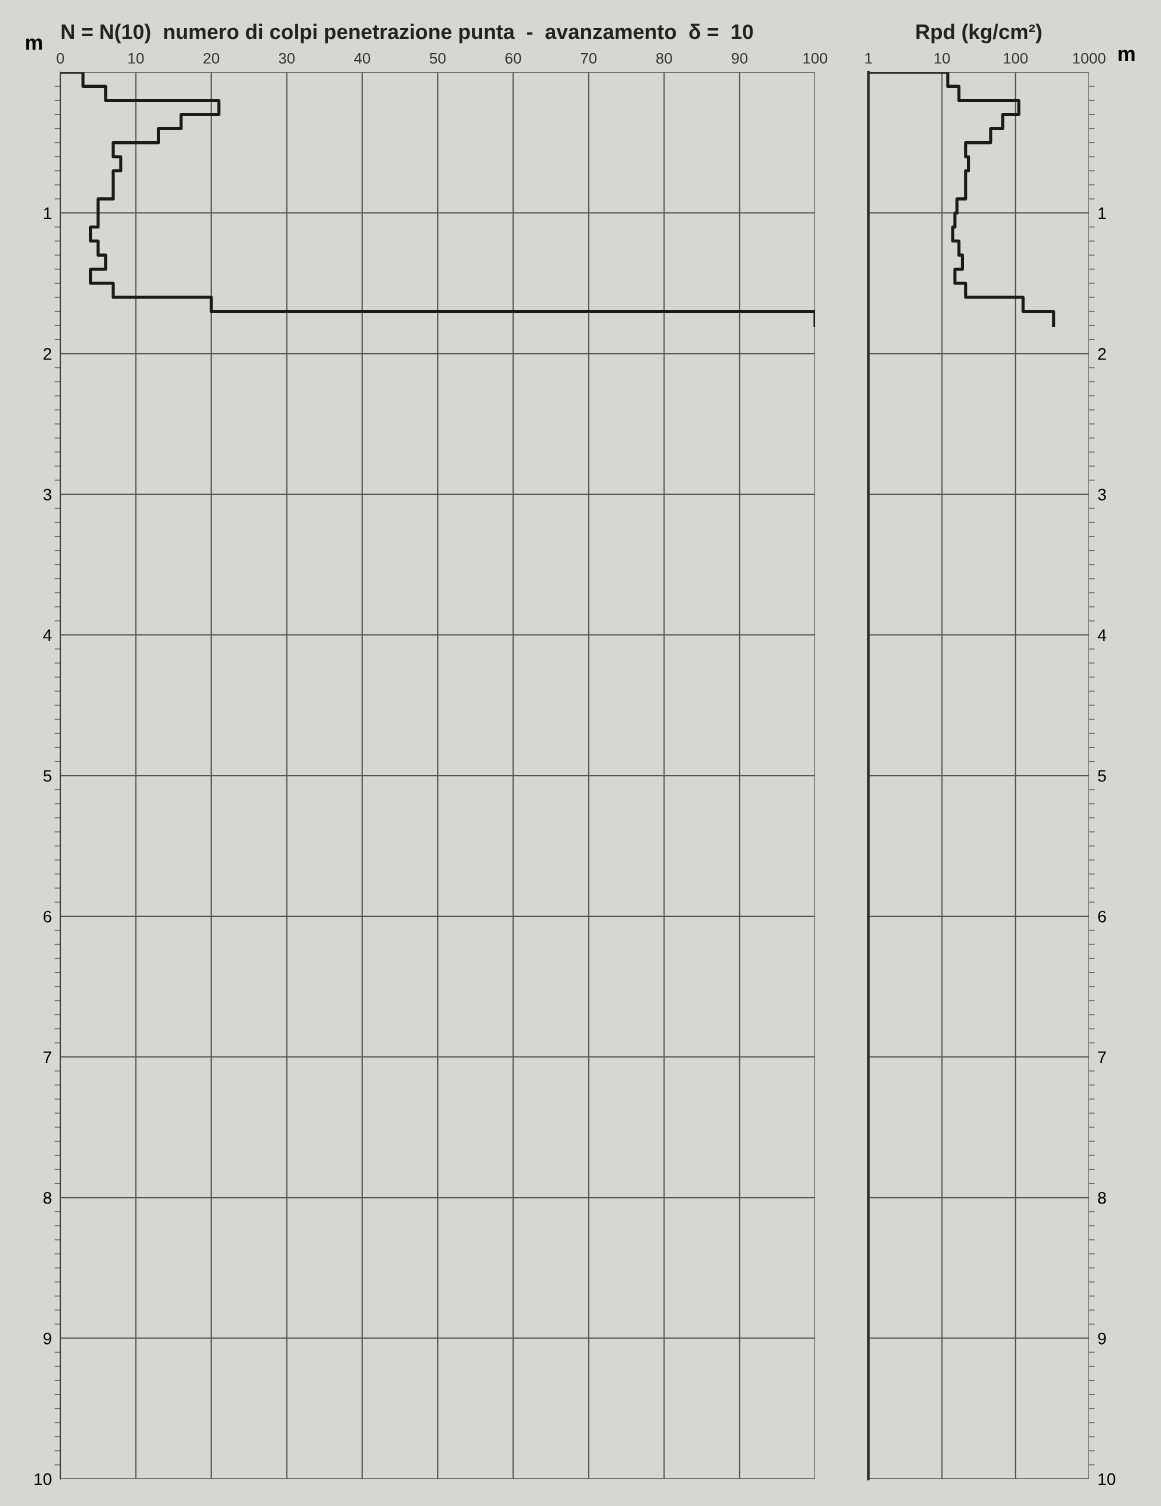  I want to click on x-tick-label: 70, so click(588, 58).